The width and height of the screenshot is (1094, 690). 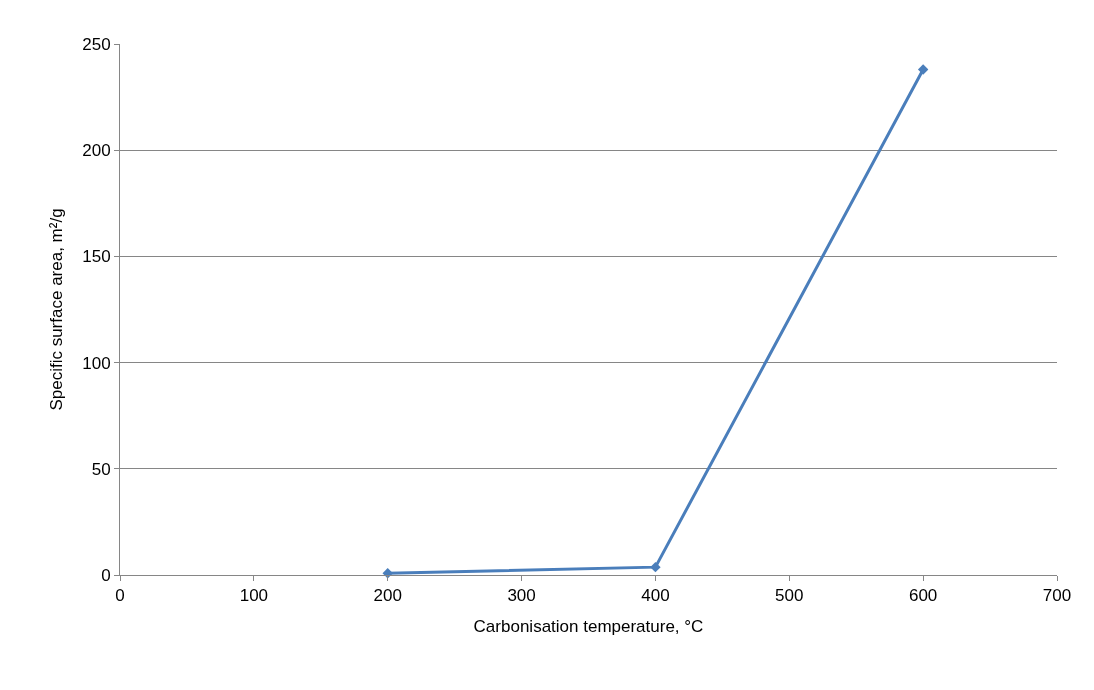 What do you see at coordinates (106, 575) in the screenshot?
I see `y-tick-label: 0` at bounding box center [106, 575].